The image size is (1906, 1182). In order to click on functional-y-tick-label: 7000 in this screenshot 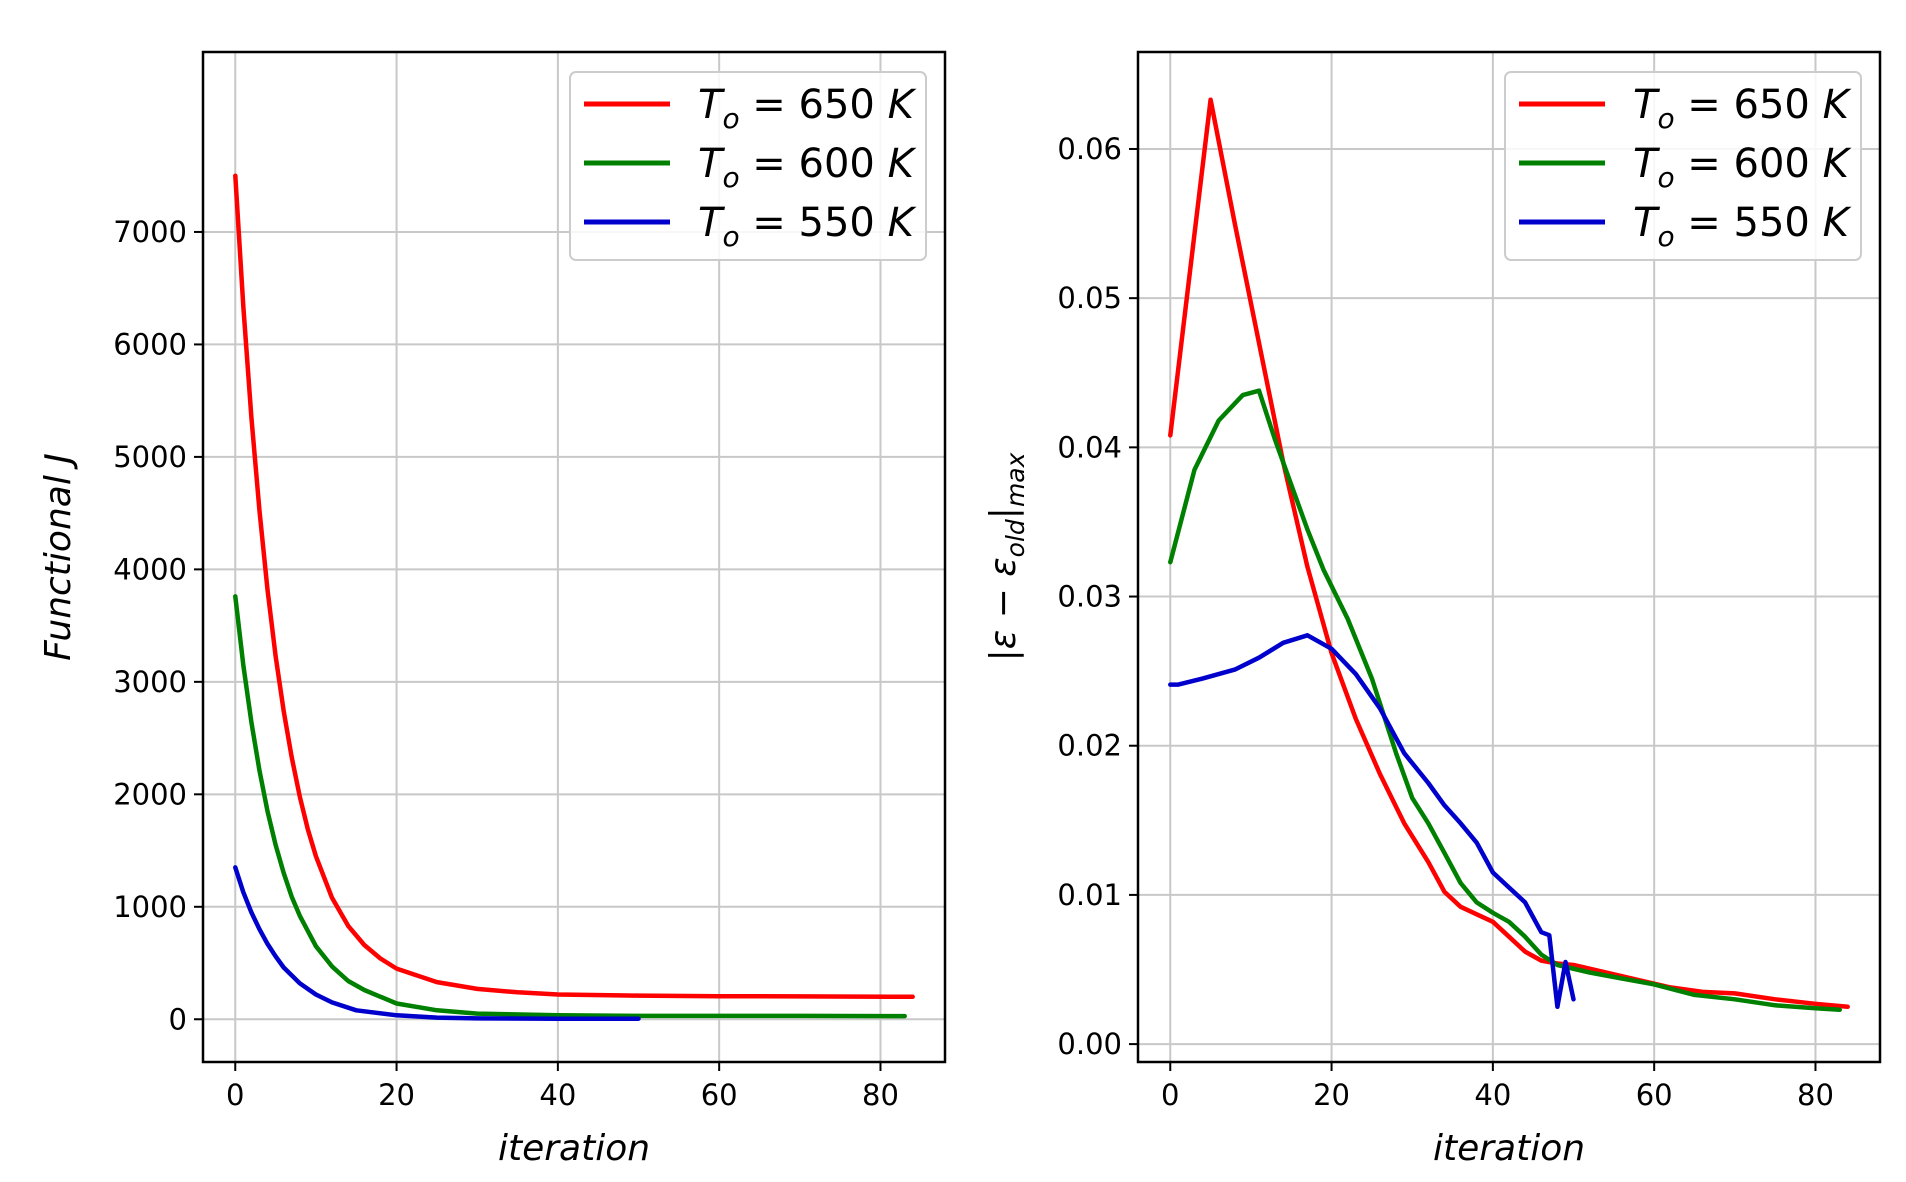, I will do `click(150, 232)`.